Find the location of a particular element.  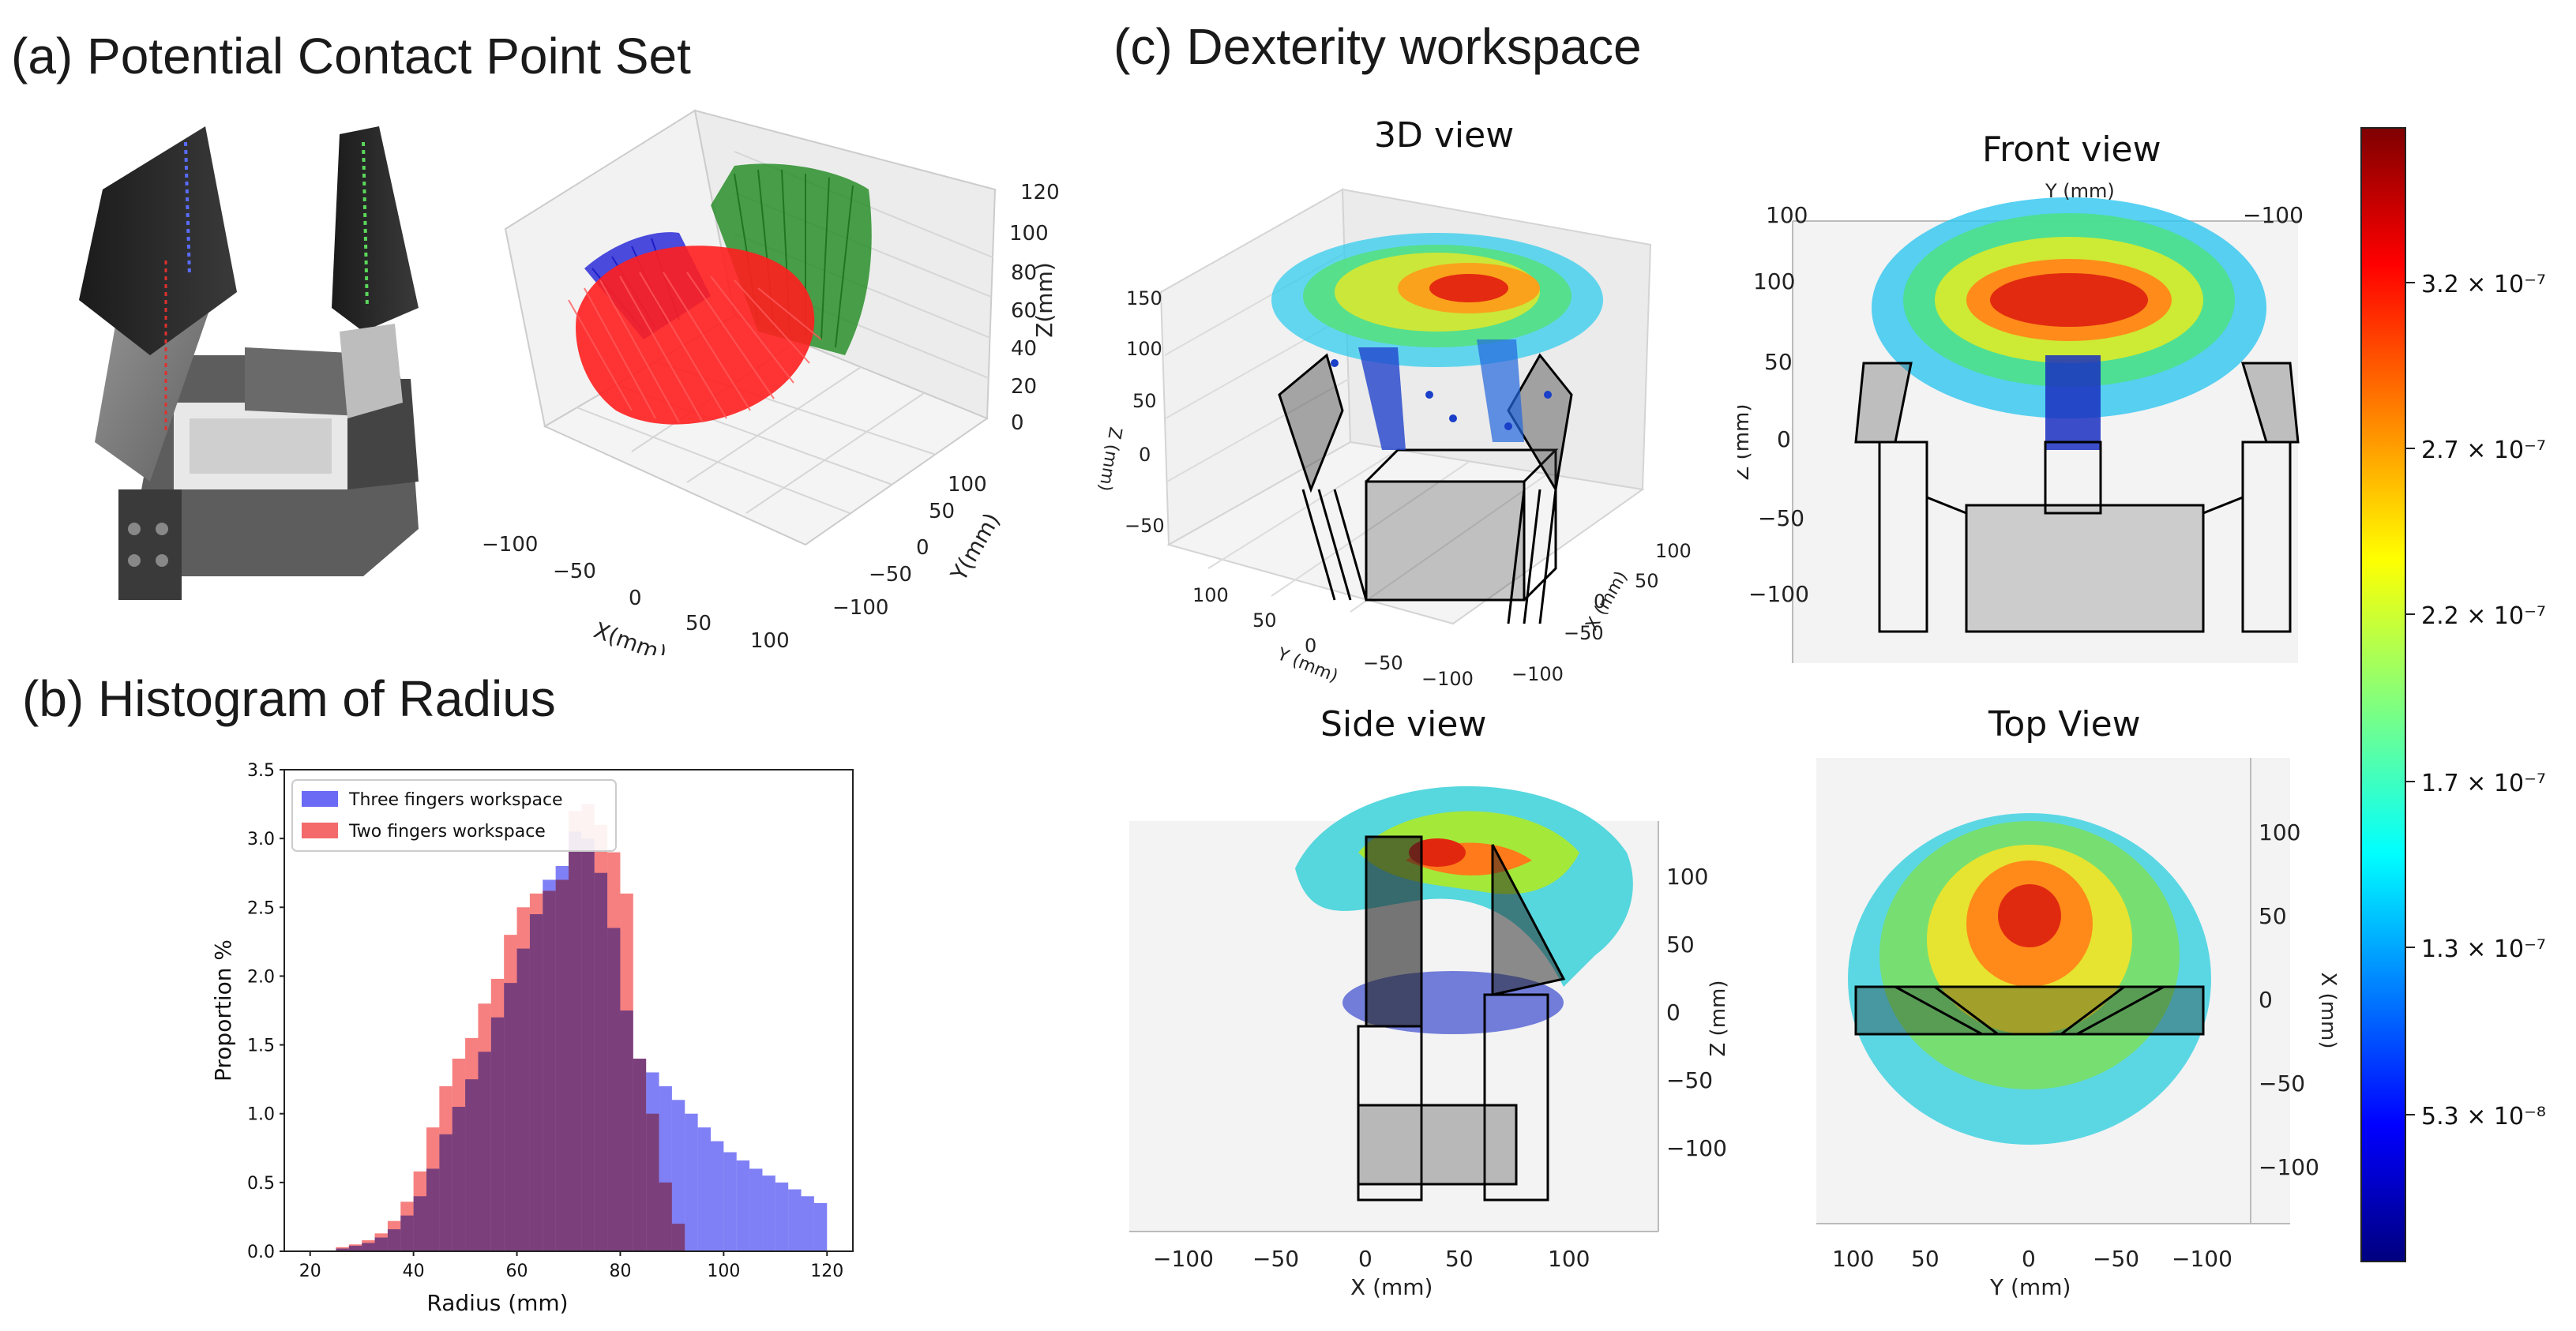

histogram-x-tick: 40 is located at coordinates (414, 1271).